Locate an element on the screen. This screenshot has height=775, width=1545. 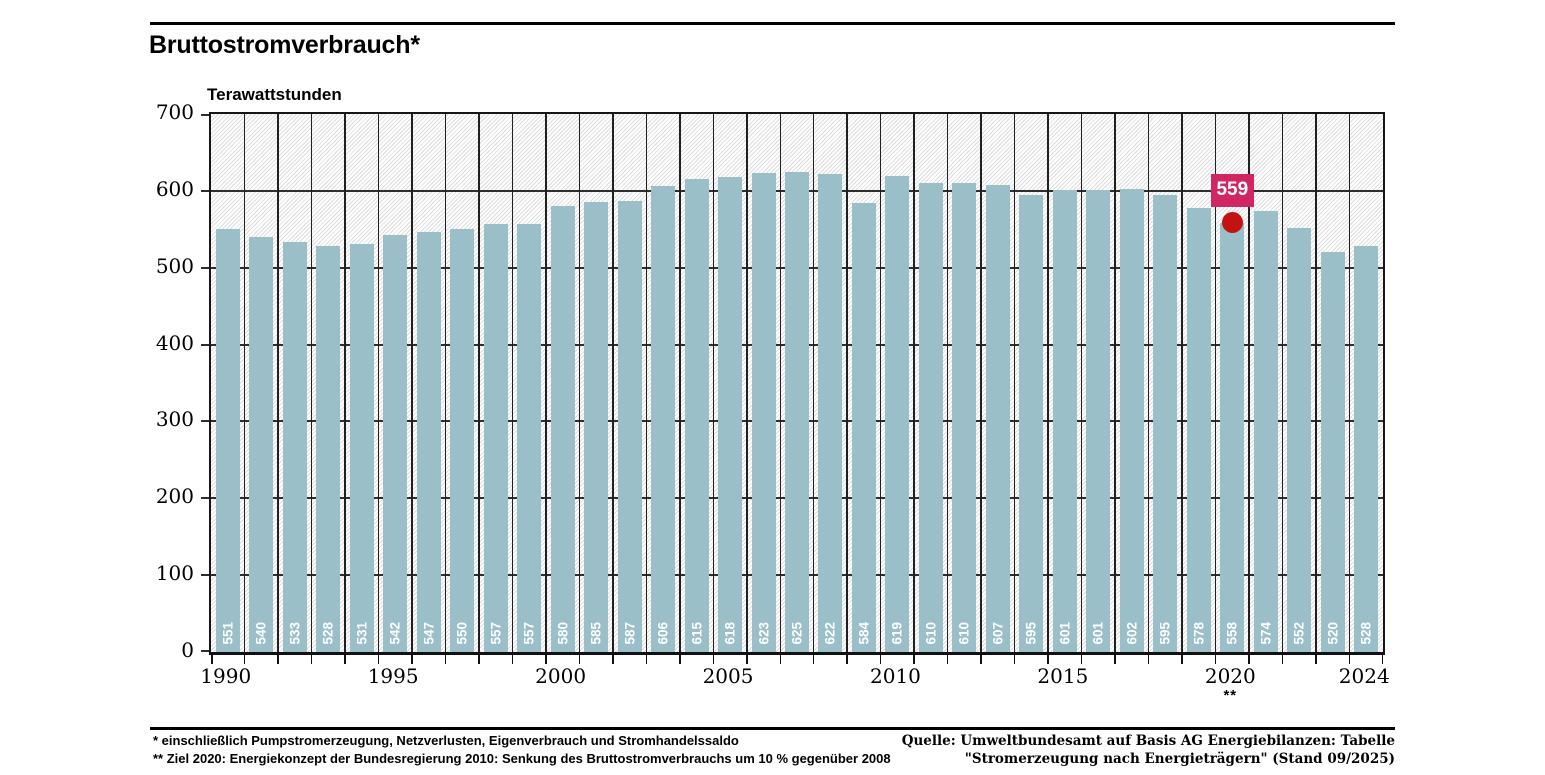
bar-2011: 610 is located at coordinates (930, 417).